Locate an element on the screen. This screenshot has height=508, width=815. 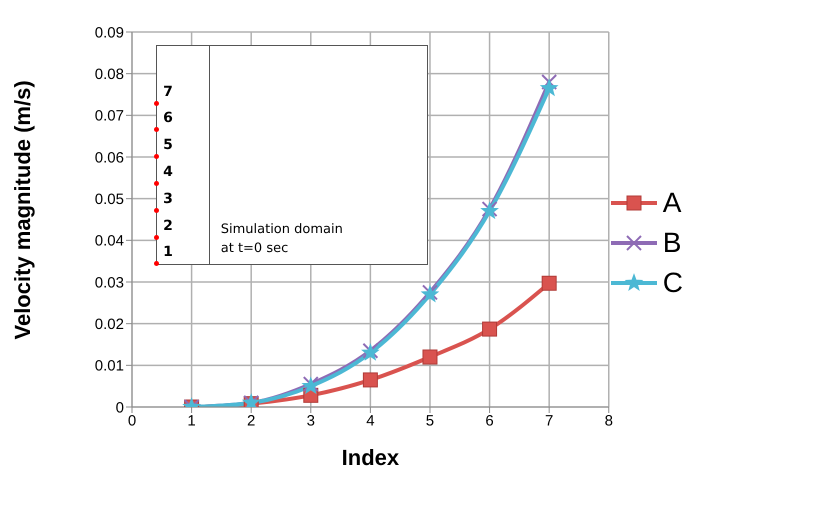
y-tick-label: 0 is located at coordinates (120, 407).